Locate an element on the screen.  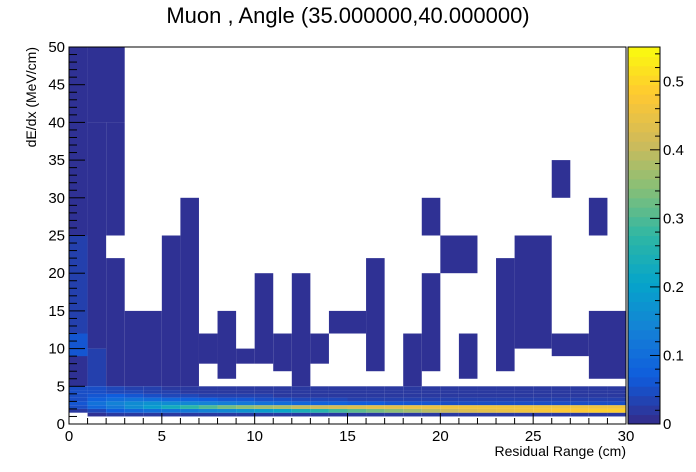
x-axis-title: Residual Range (cm) is located at coordinates (561, 451).